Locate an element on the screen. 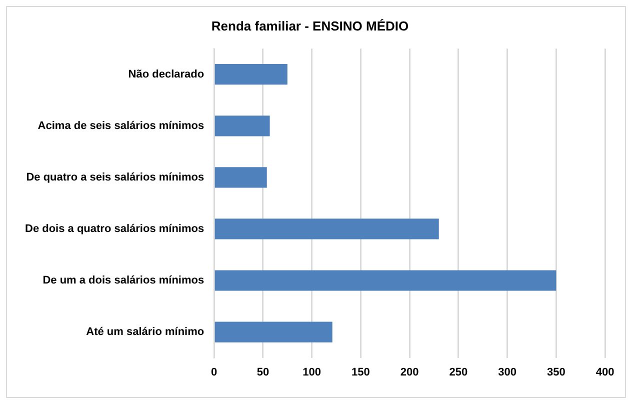 This screenshot has height=402, width=630. x-tick-label: 50 is located at coordinates (263, 372).